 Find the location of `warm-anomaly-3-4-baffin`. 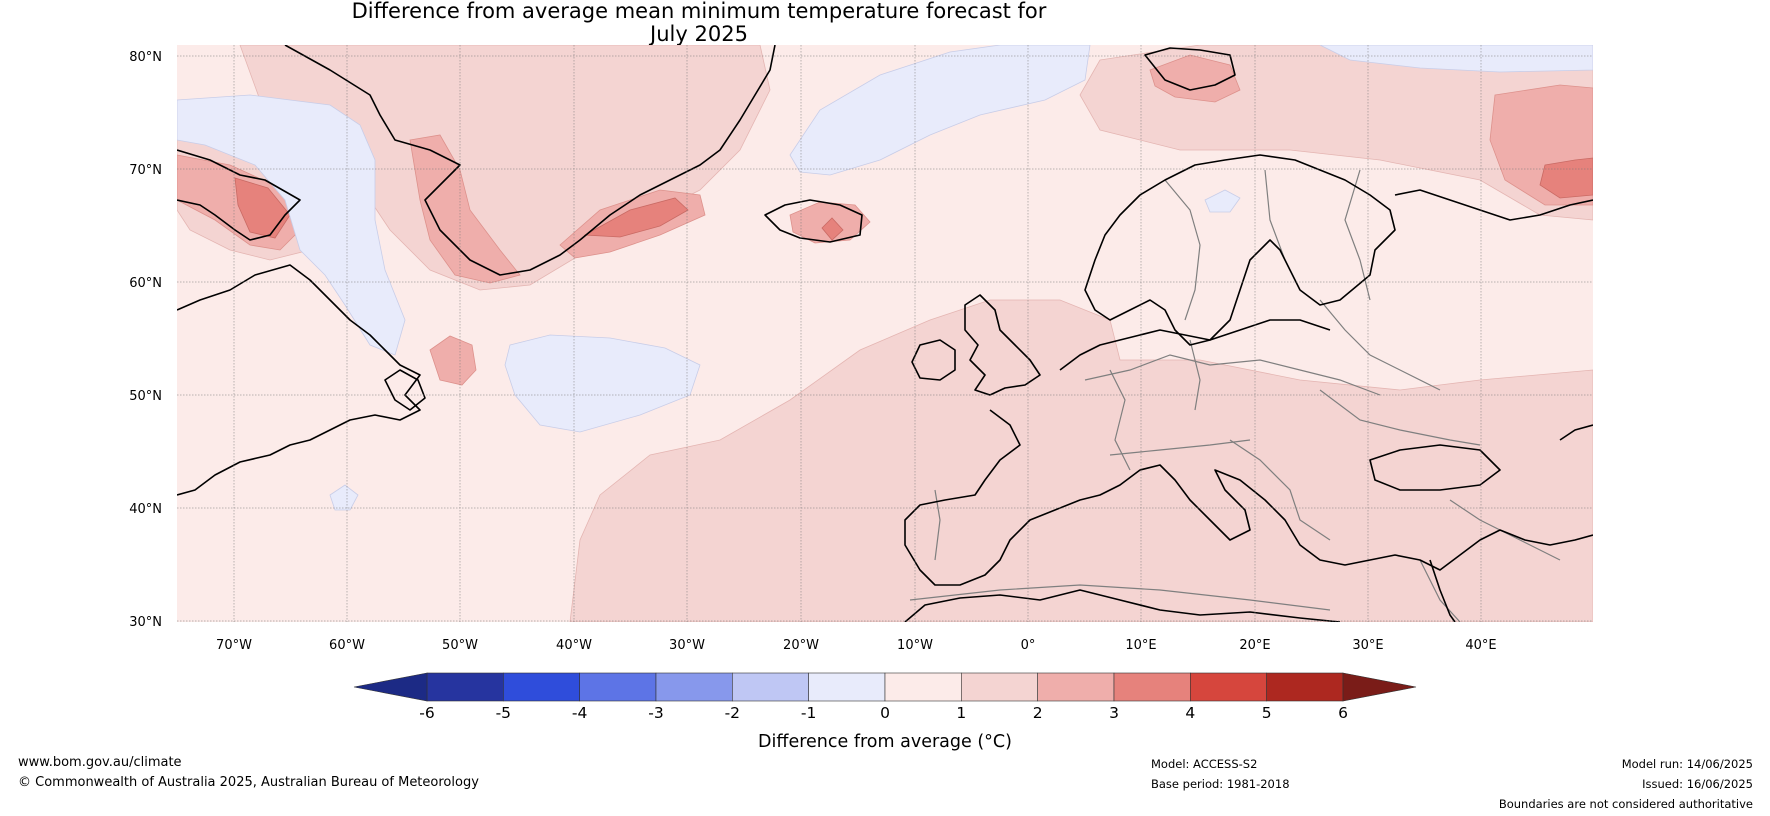

warm-anomaly-3-4-baffin is located at coordinates (262, 208).